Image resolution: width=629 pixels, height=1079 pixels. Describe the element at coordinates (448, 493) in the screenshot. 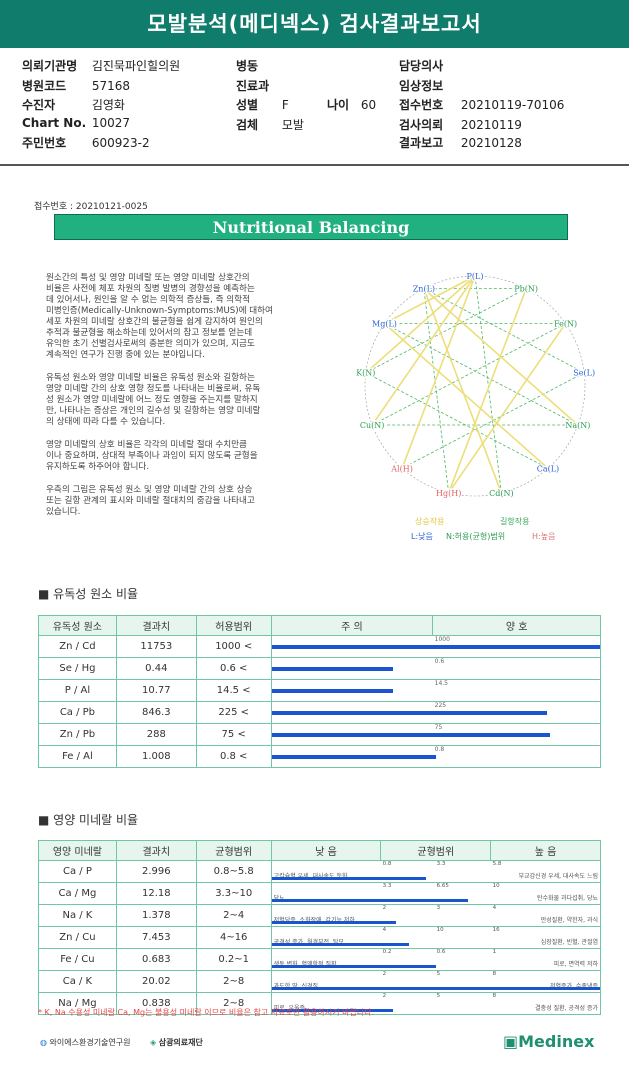

I see `wheel-label: Hg(H)` at that location.